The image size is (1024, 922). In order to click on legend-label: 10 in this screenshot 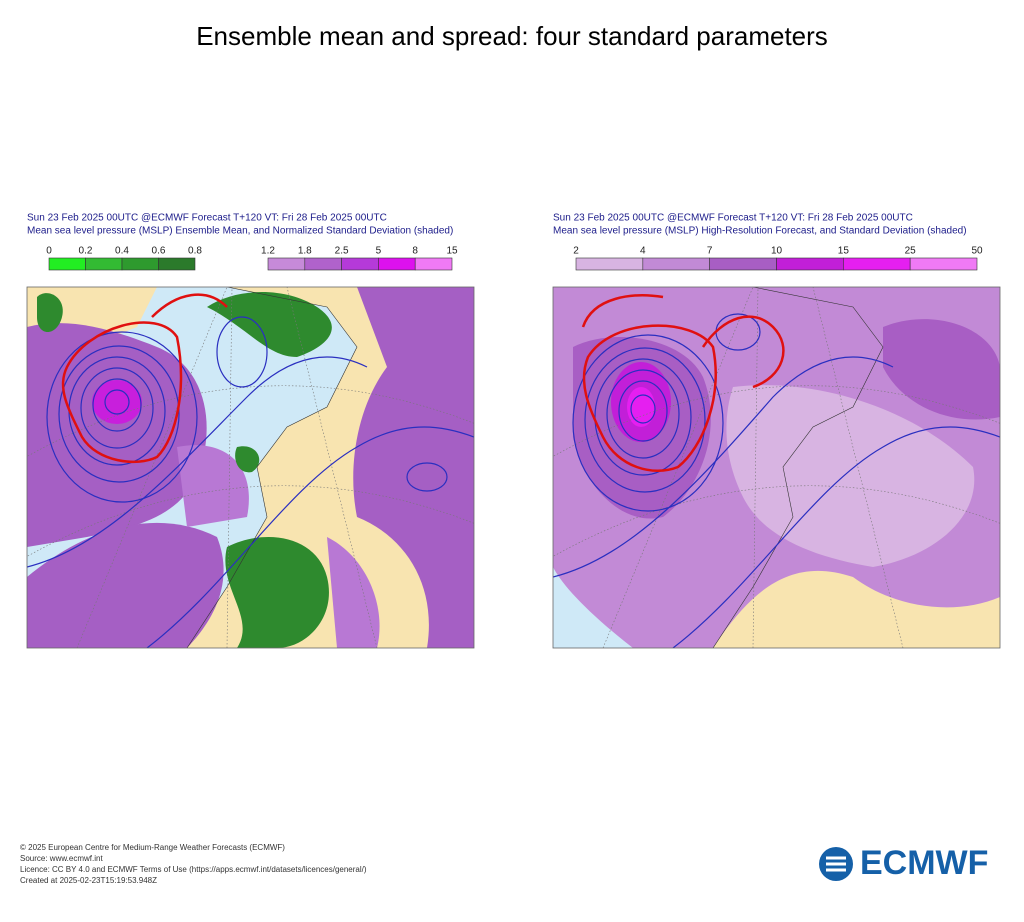, I will do `click(777, 251)`.